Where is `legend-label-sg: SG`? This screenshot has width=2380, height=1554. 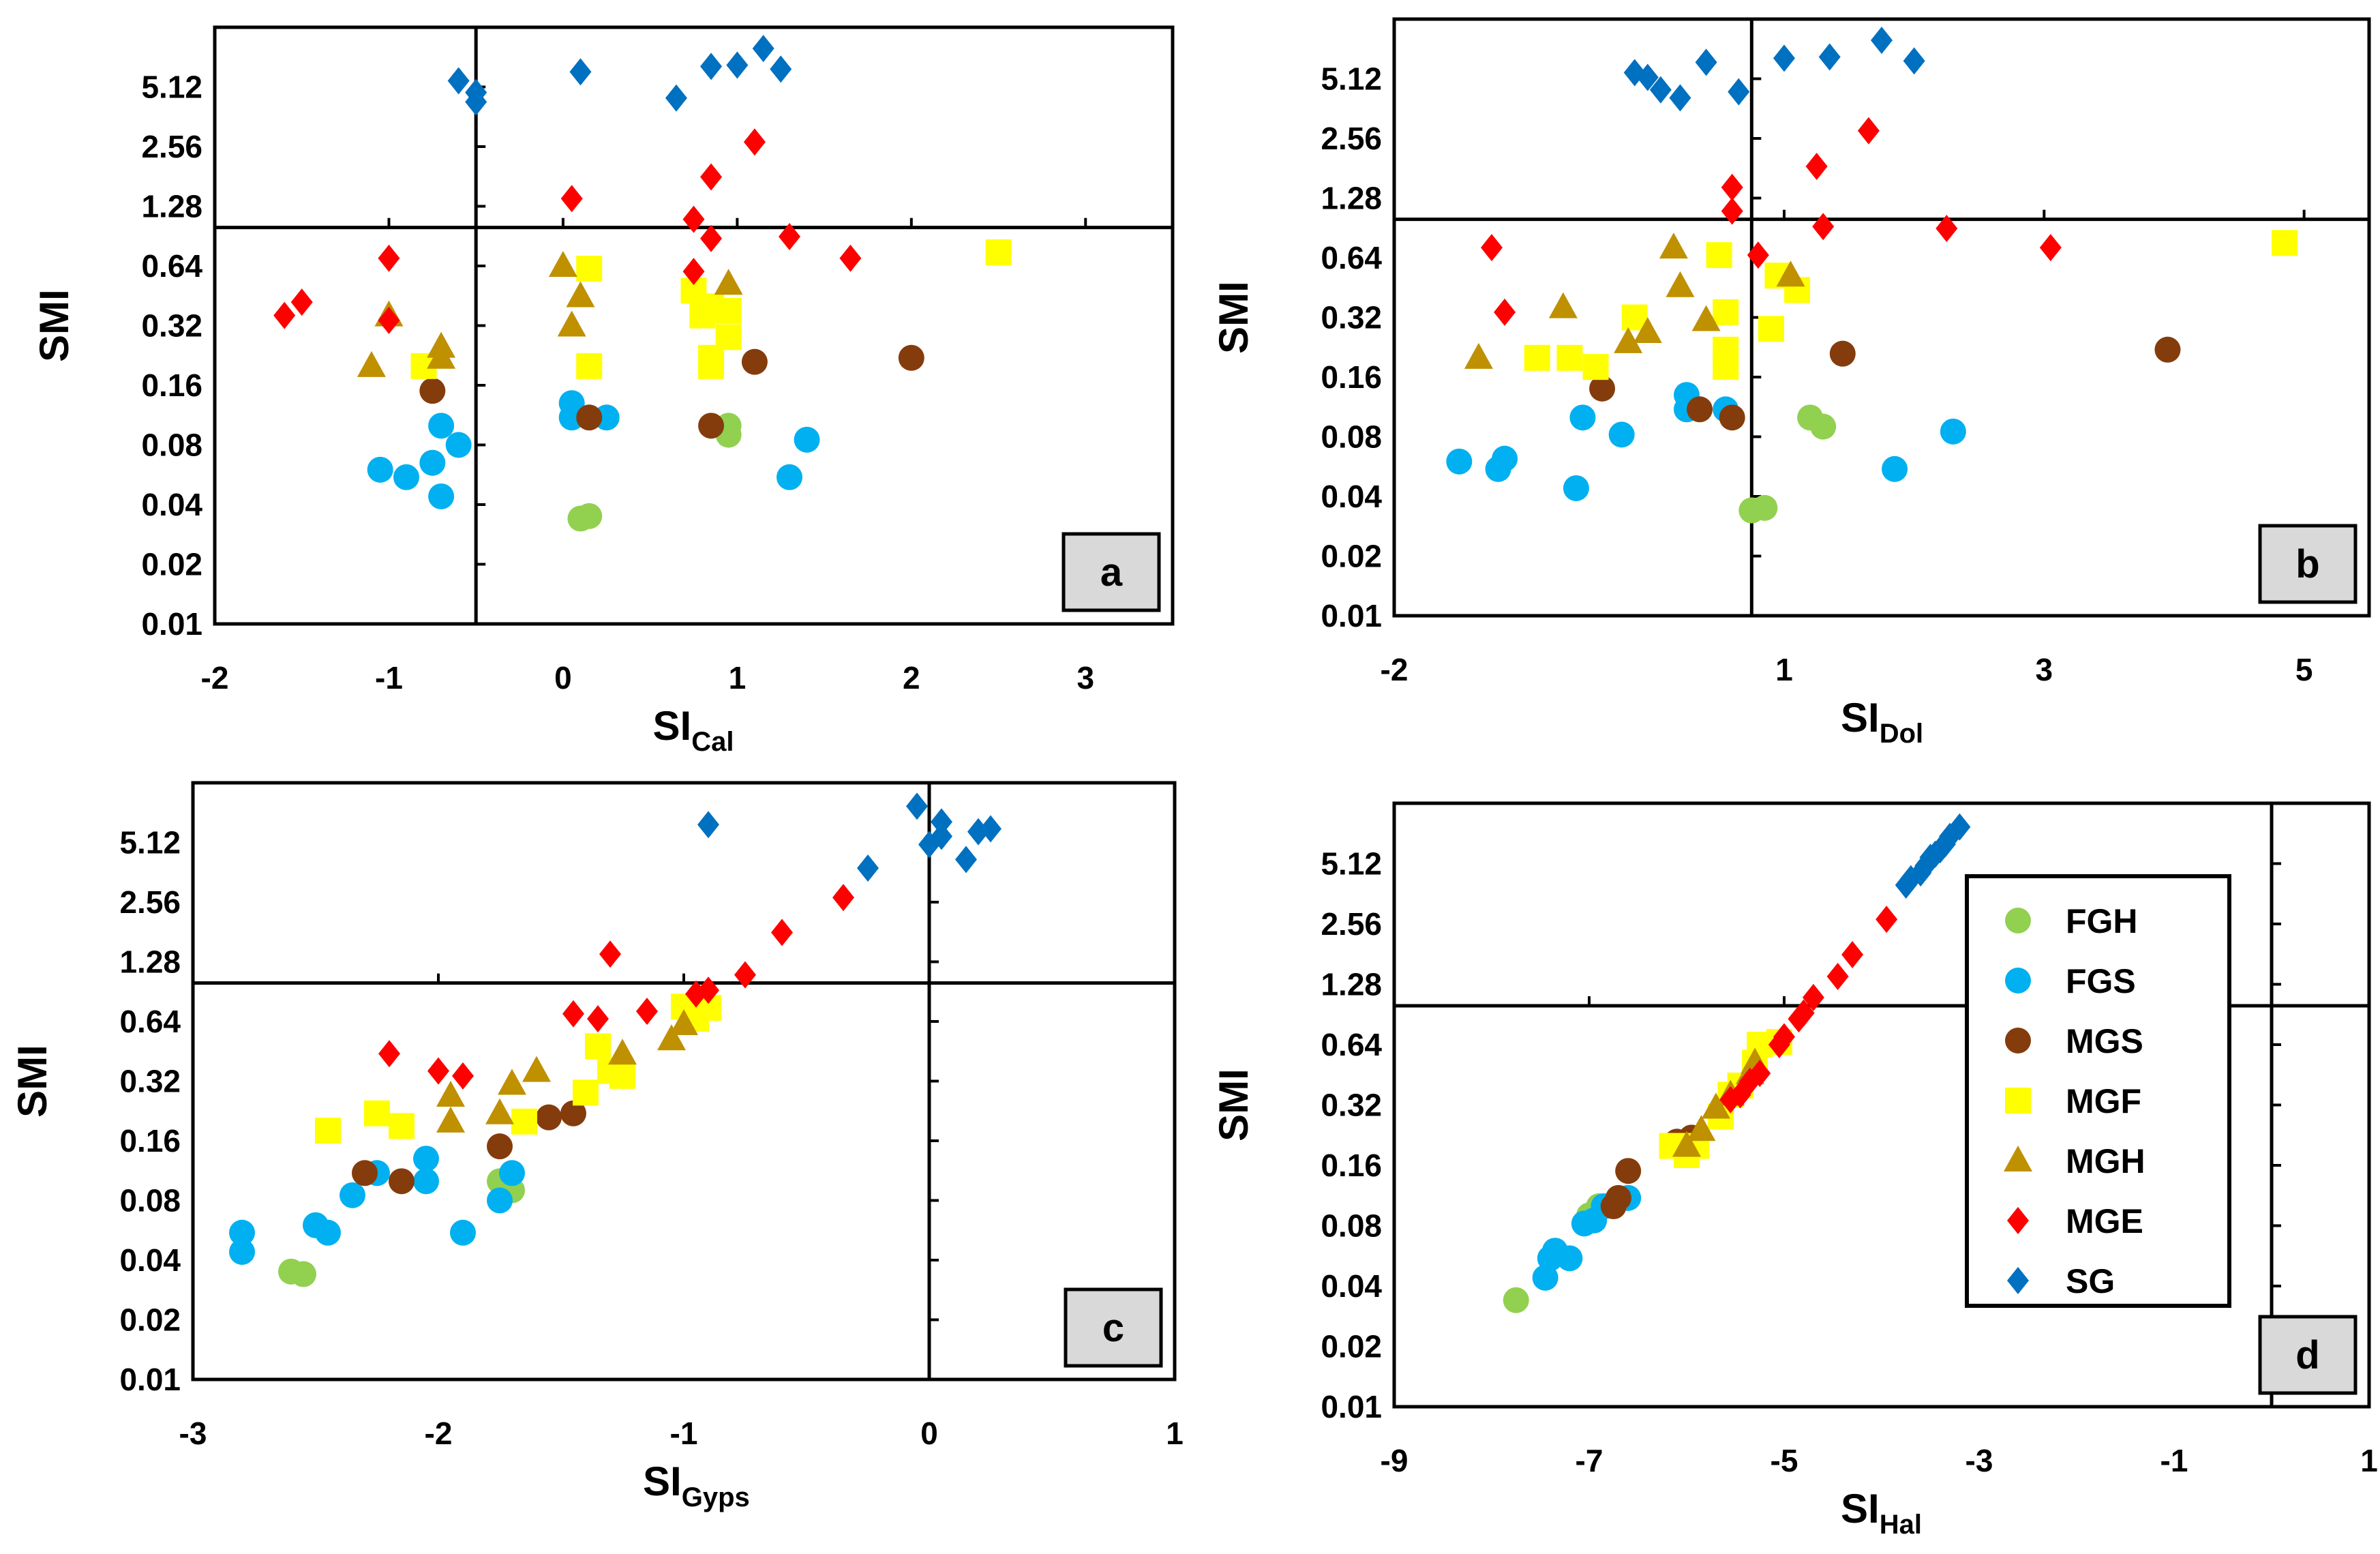
legend-label-sg: SG is located at coordinates (2090, 1281).